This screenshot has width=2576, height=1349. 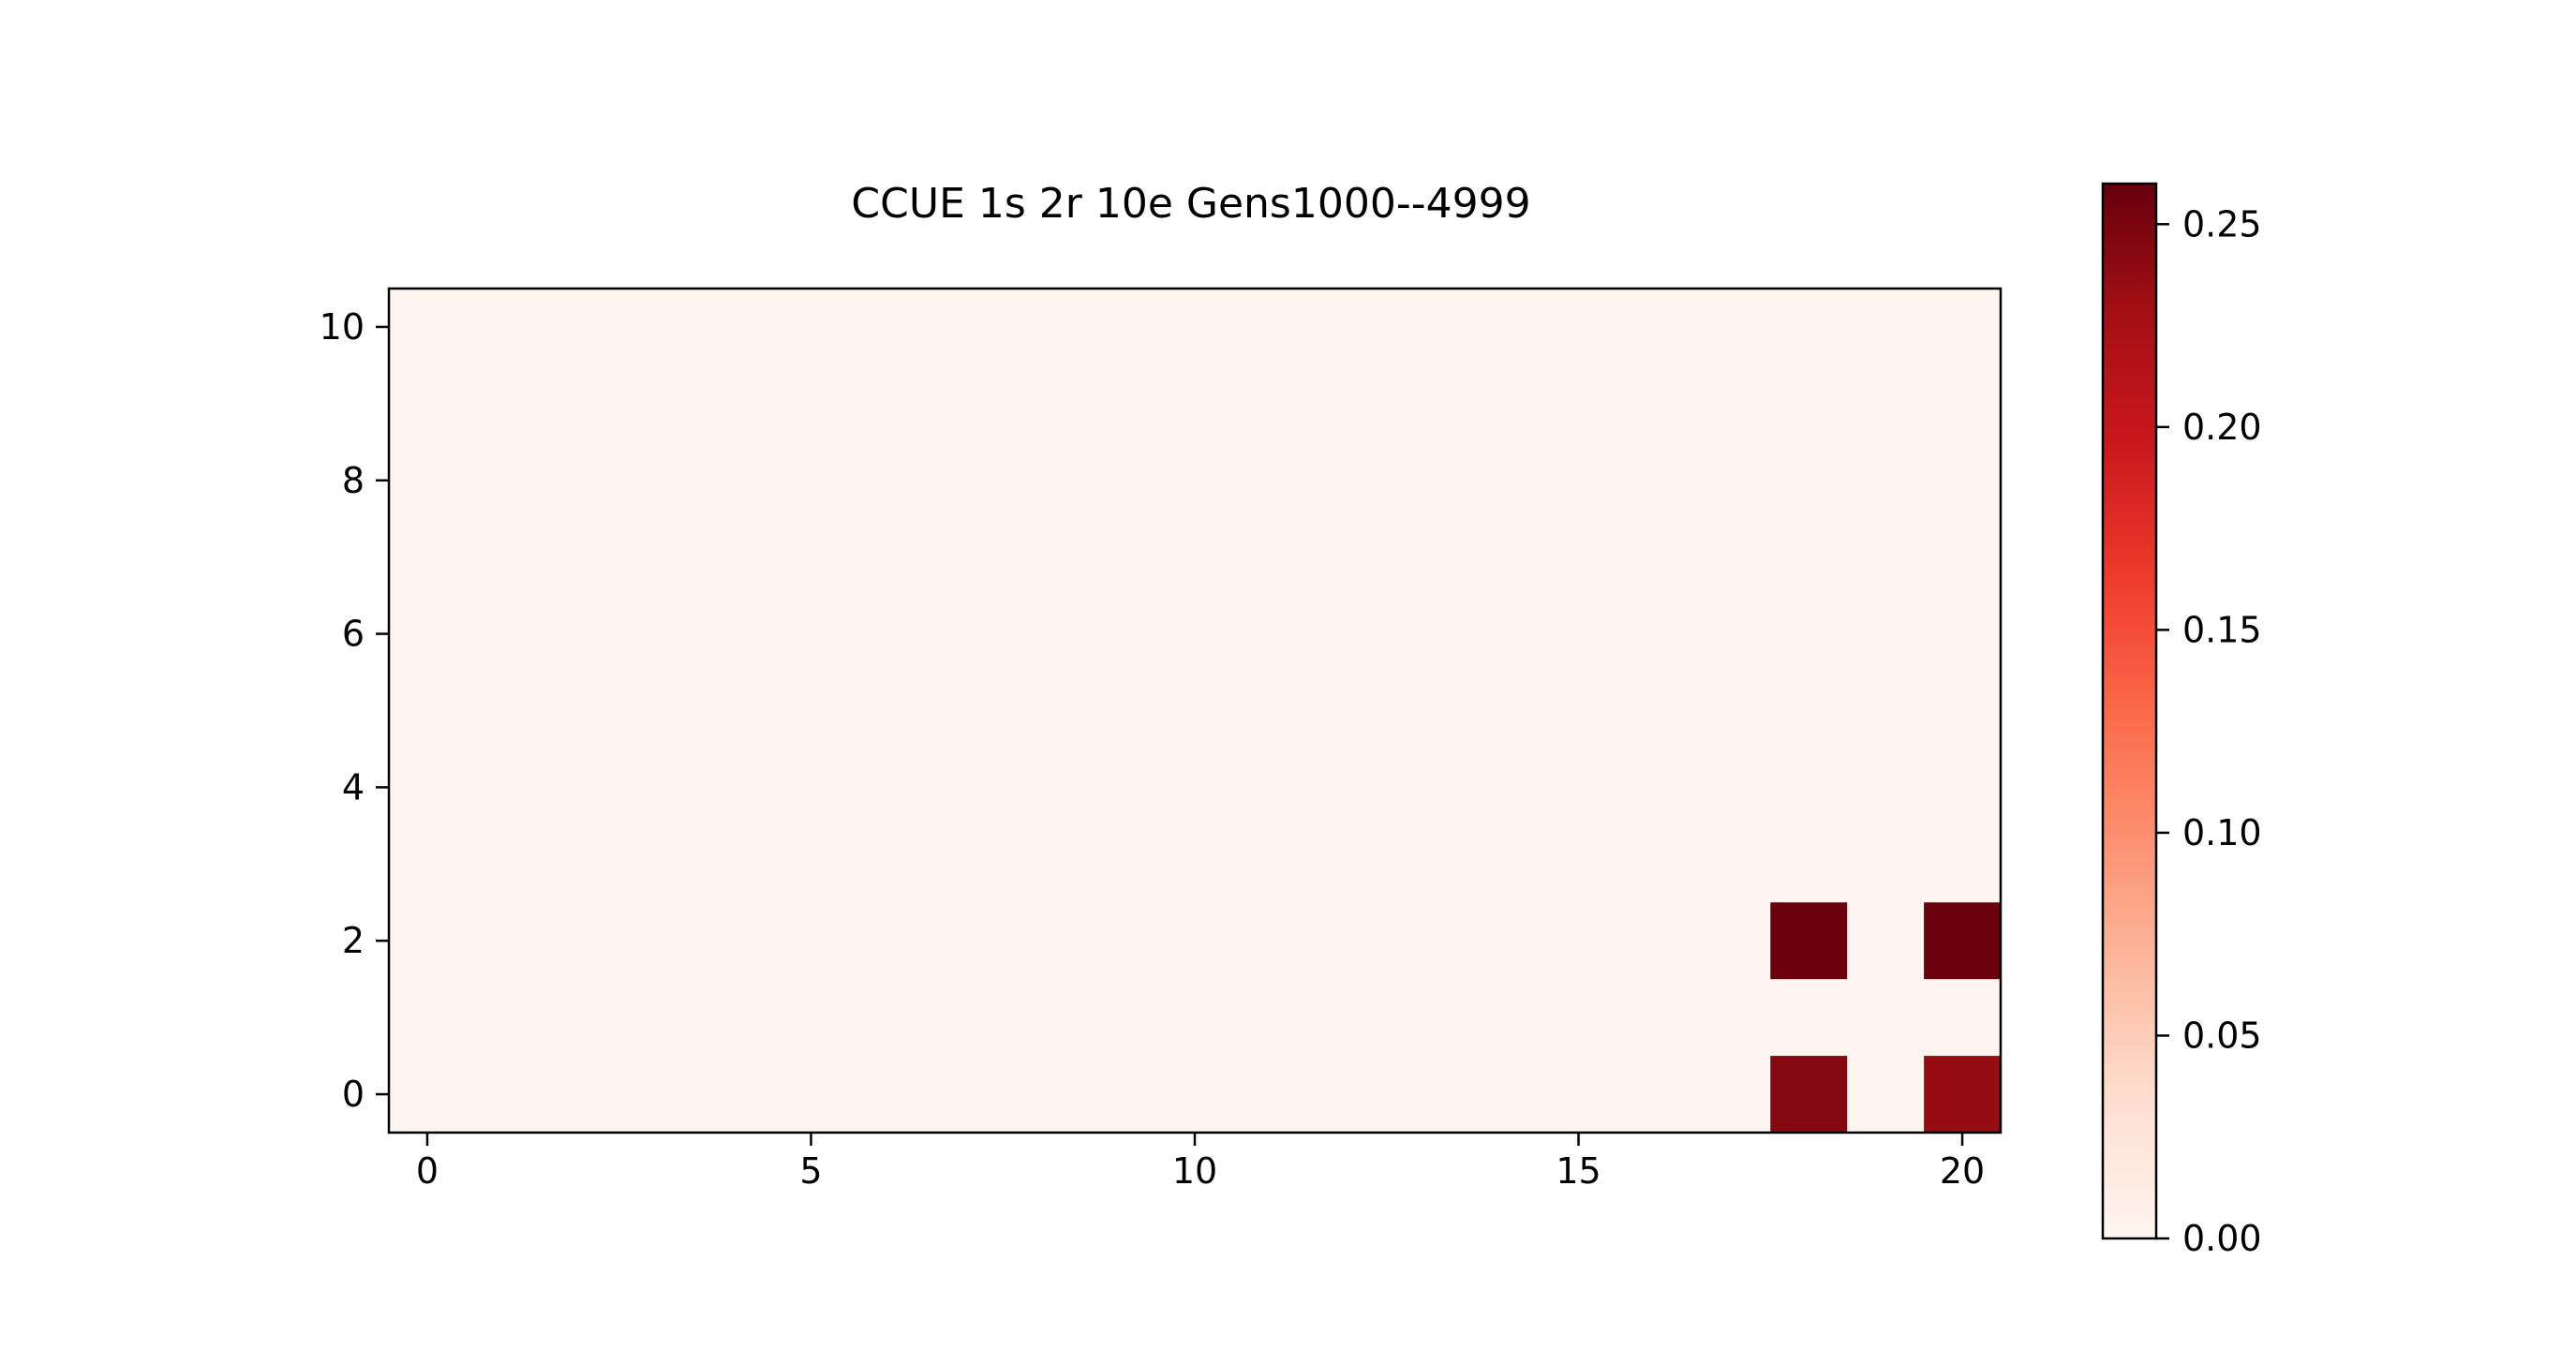 I want to click on x-tick-label: 10, so click(x=1194, y=1171).